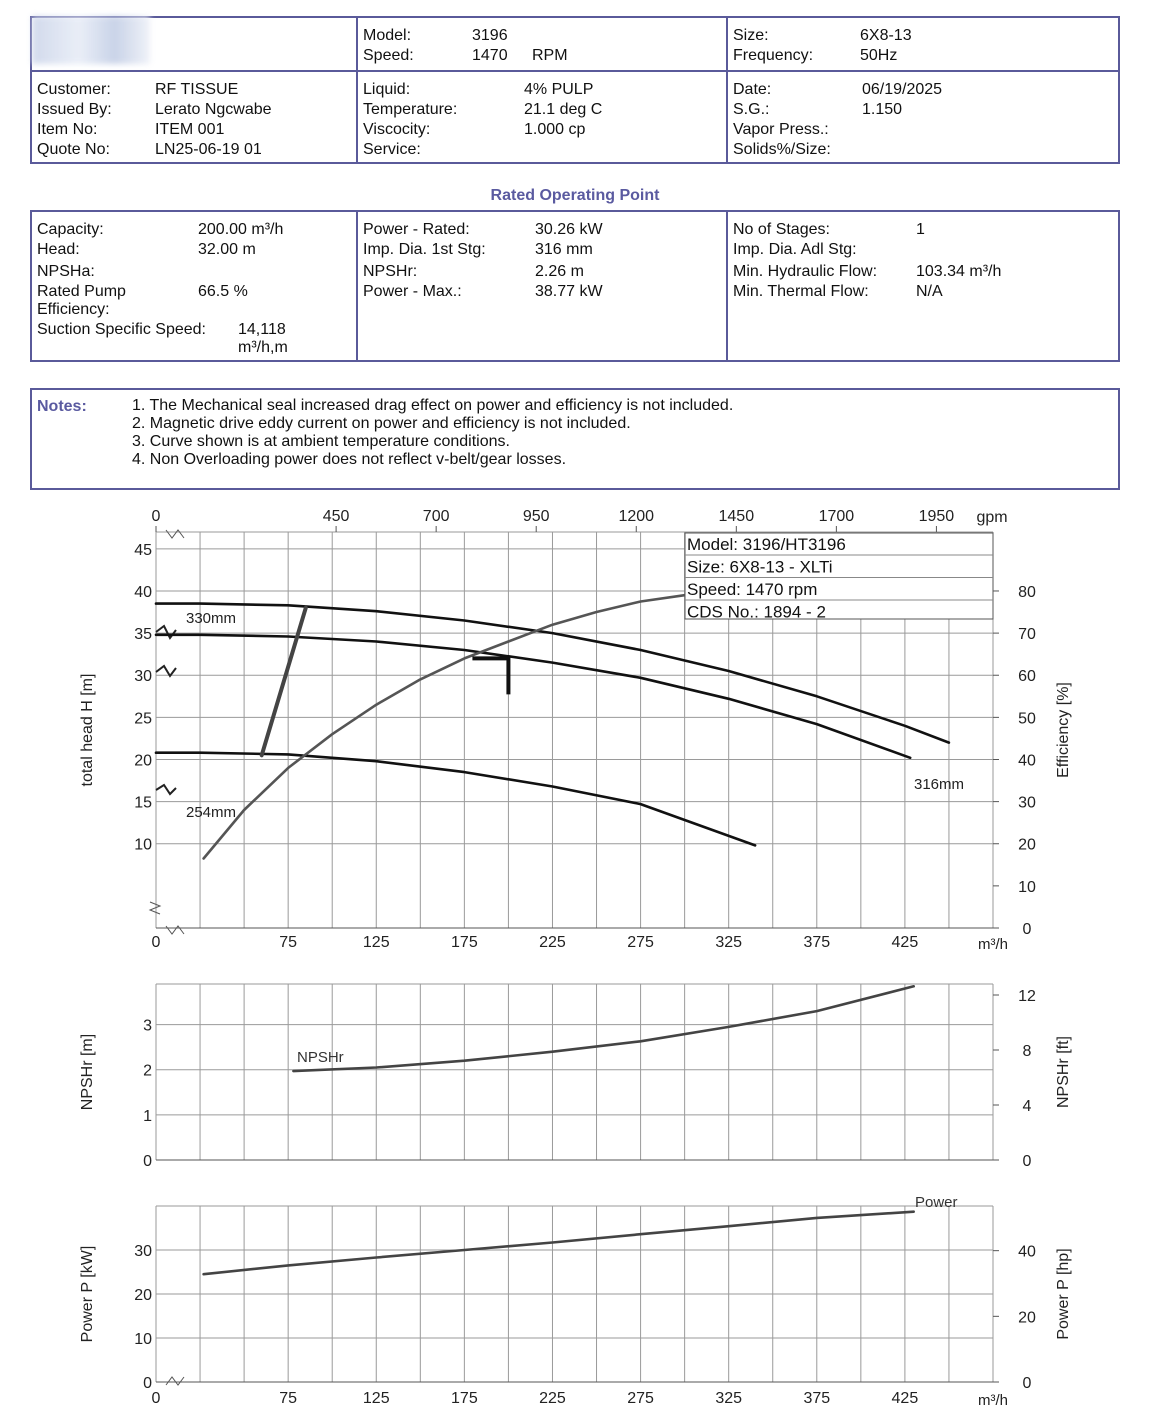 The height and width of the screenshot is (1407, 1172). I want to click on y2-axis-title: NPSHr [ft], so click(1063, 1072).